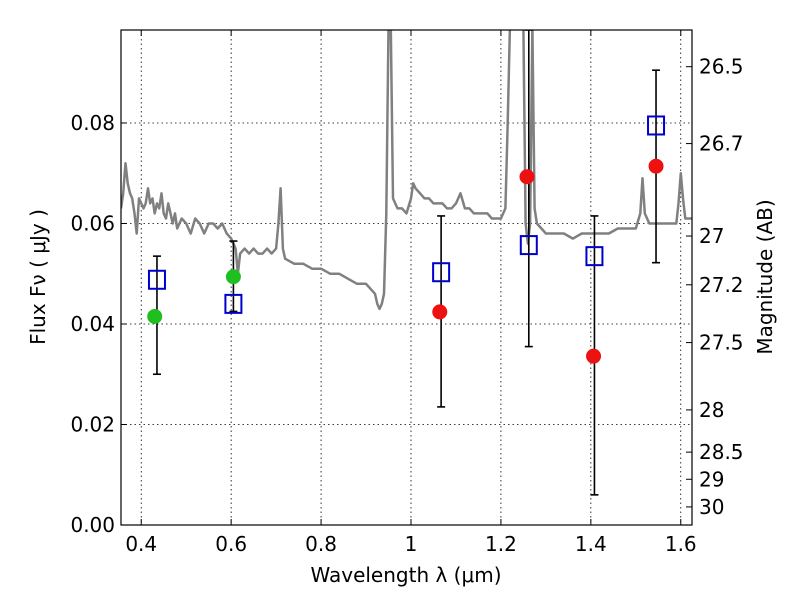  Describe the element at coordinates (92, 324) in the screenshot. I see `y-tick-label: 0.04` at that location.